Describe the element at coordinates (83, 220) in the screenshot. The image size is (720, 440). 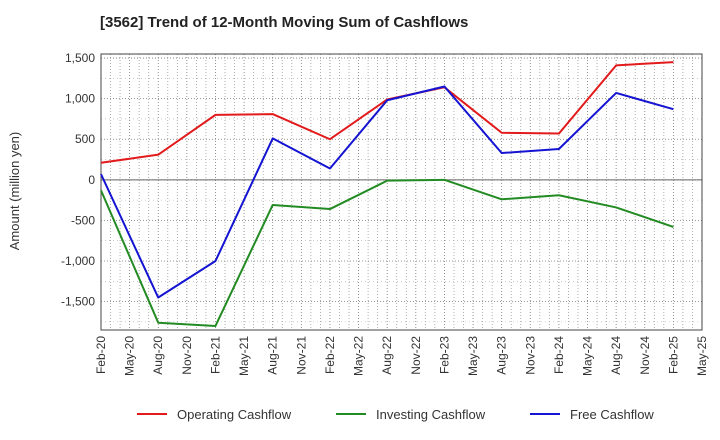
I see `y-tick-label: -500` at that location.